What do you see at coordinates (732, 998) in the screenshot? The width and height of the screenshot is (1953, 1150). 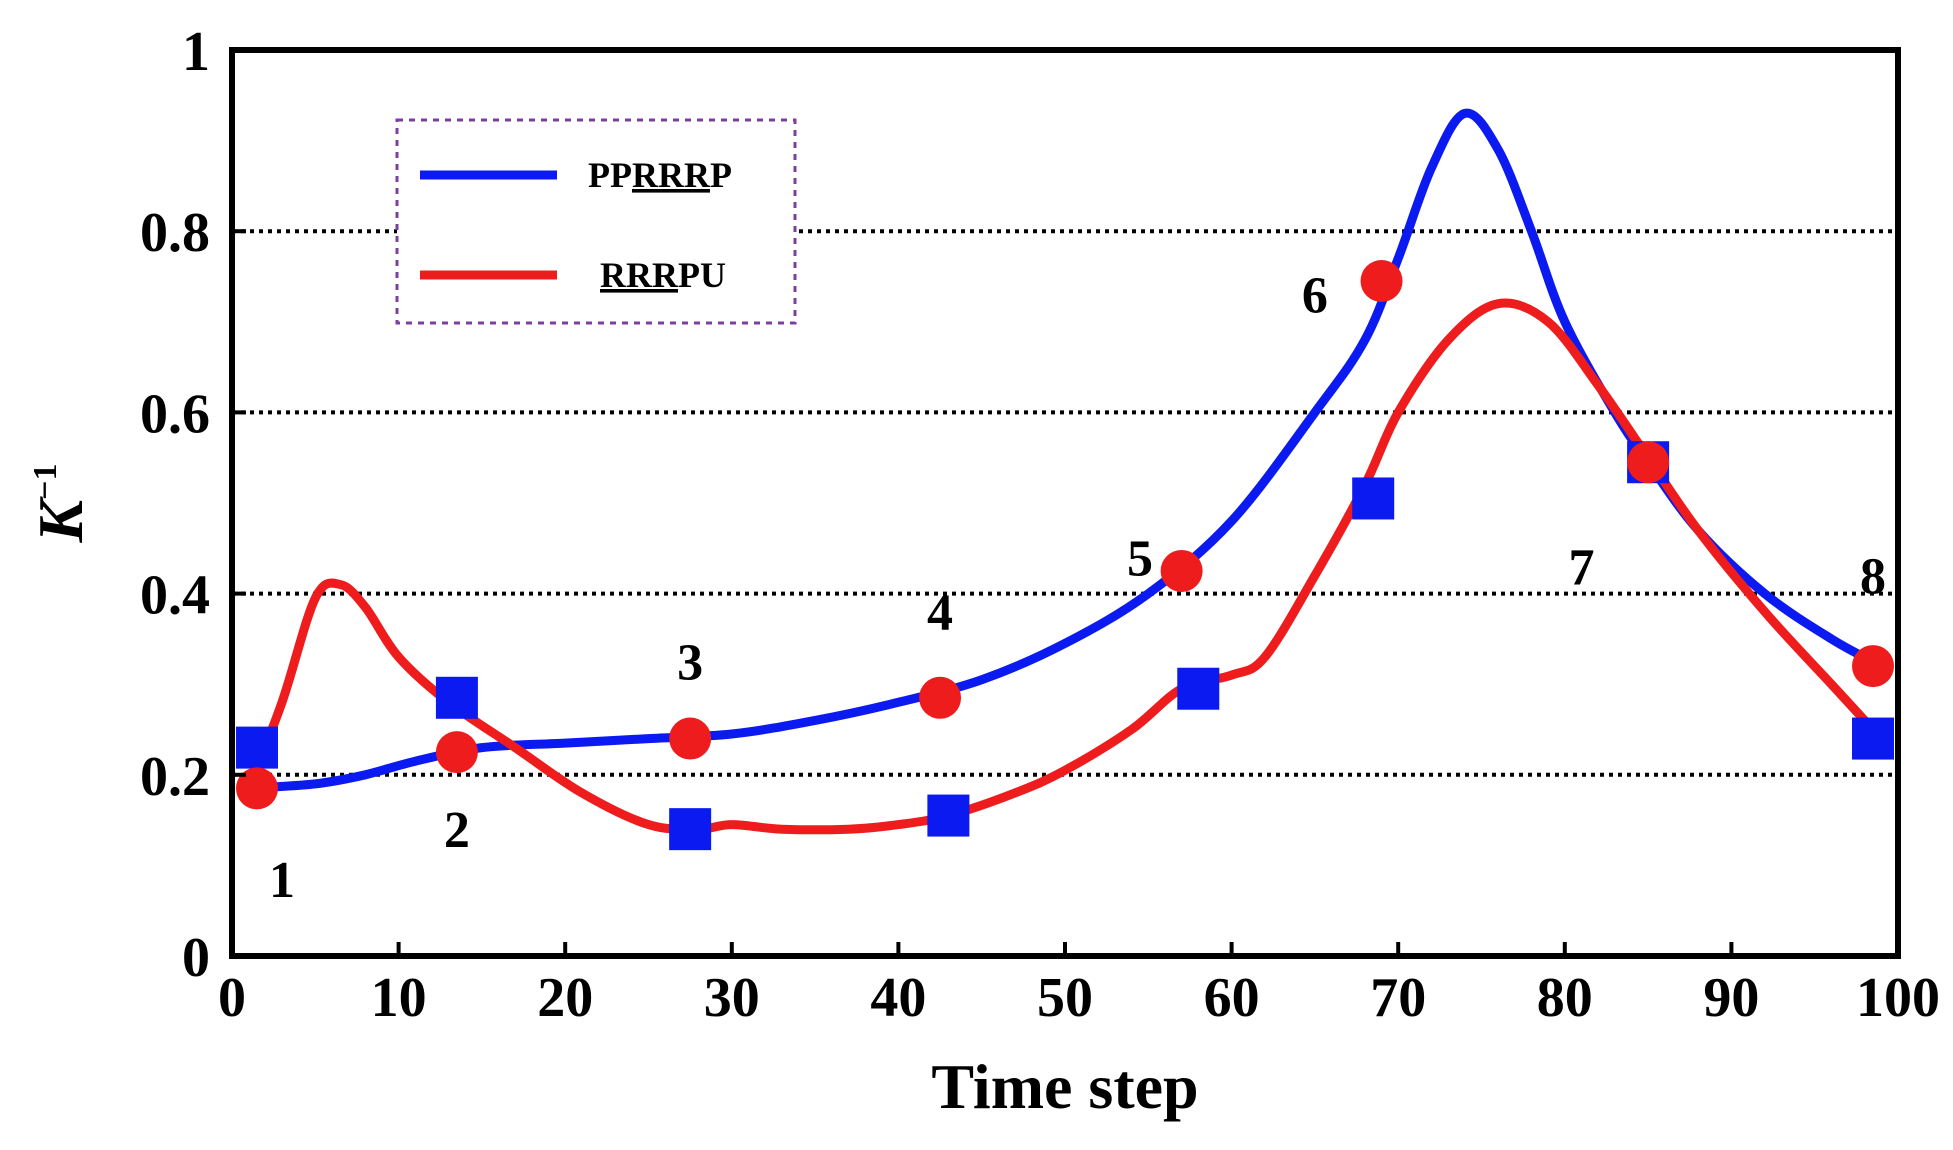 I see `x-tick-label-3: 30` at bounding box center [732, 998].